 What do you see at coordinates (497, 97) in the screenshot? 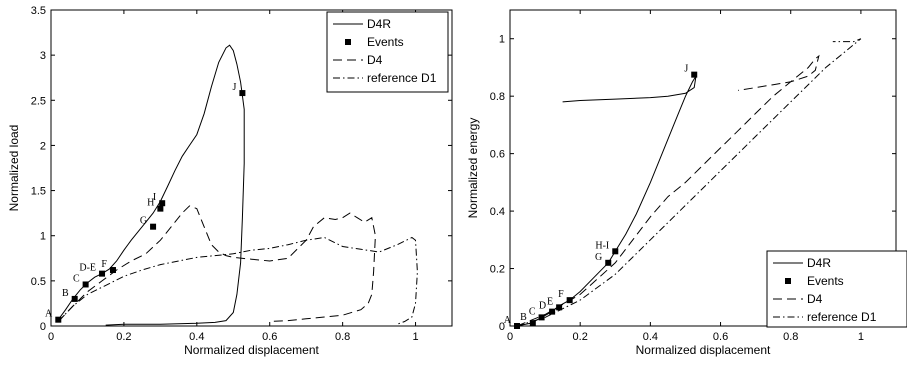
I see `y-tick-label: 0.8` at bounding box center [497, 97].